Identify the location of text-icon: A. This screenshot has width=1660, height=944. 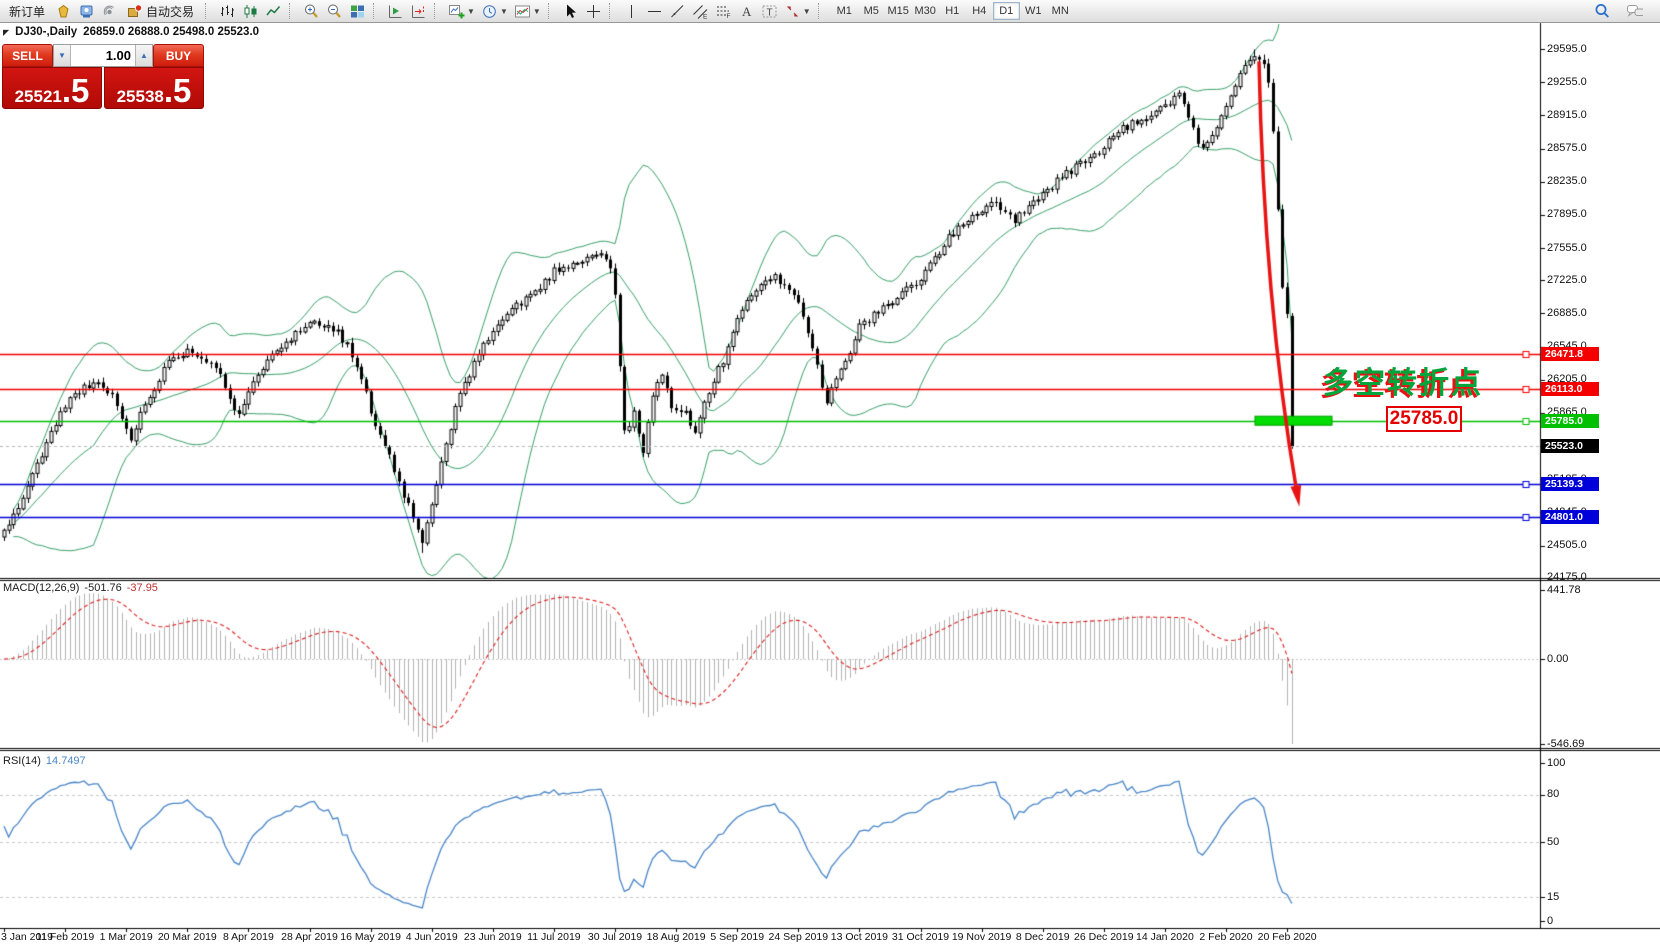
(746, 11).